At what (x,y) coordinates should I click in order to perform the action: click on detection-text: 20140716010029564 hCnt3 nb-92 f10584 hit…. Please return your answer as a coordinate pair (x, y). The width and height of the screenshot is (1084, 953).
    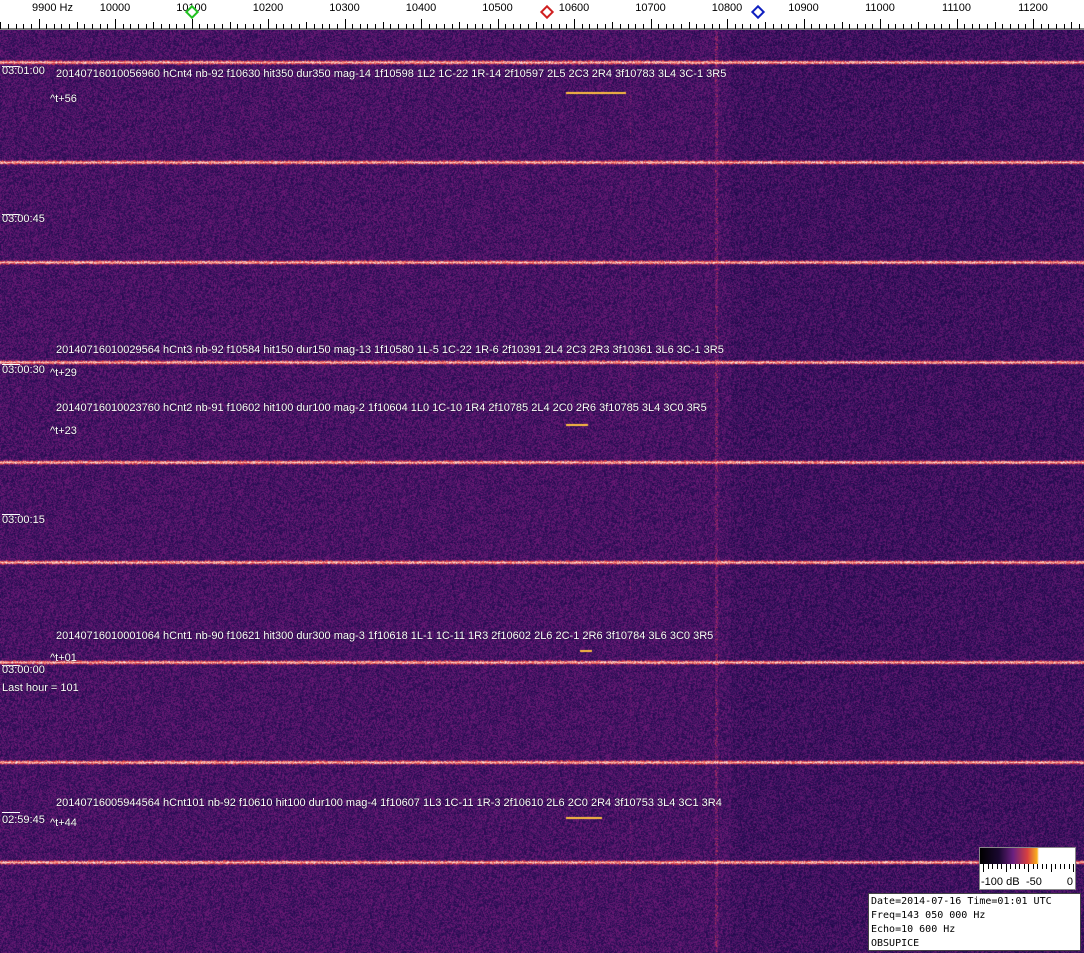
    Looking at the image, I should click on (390, 350).